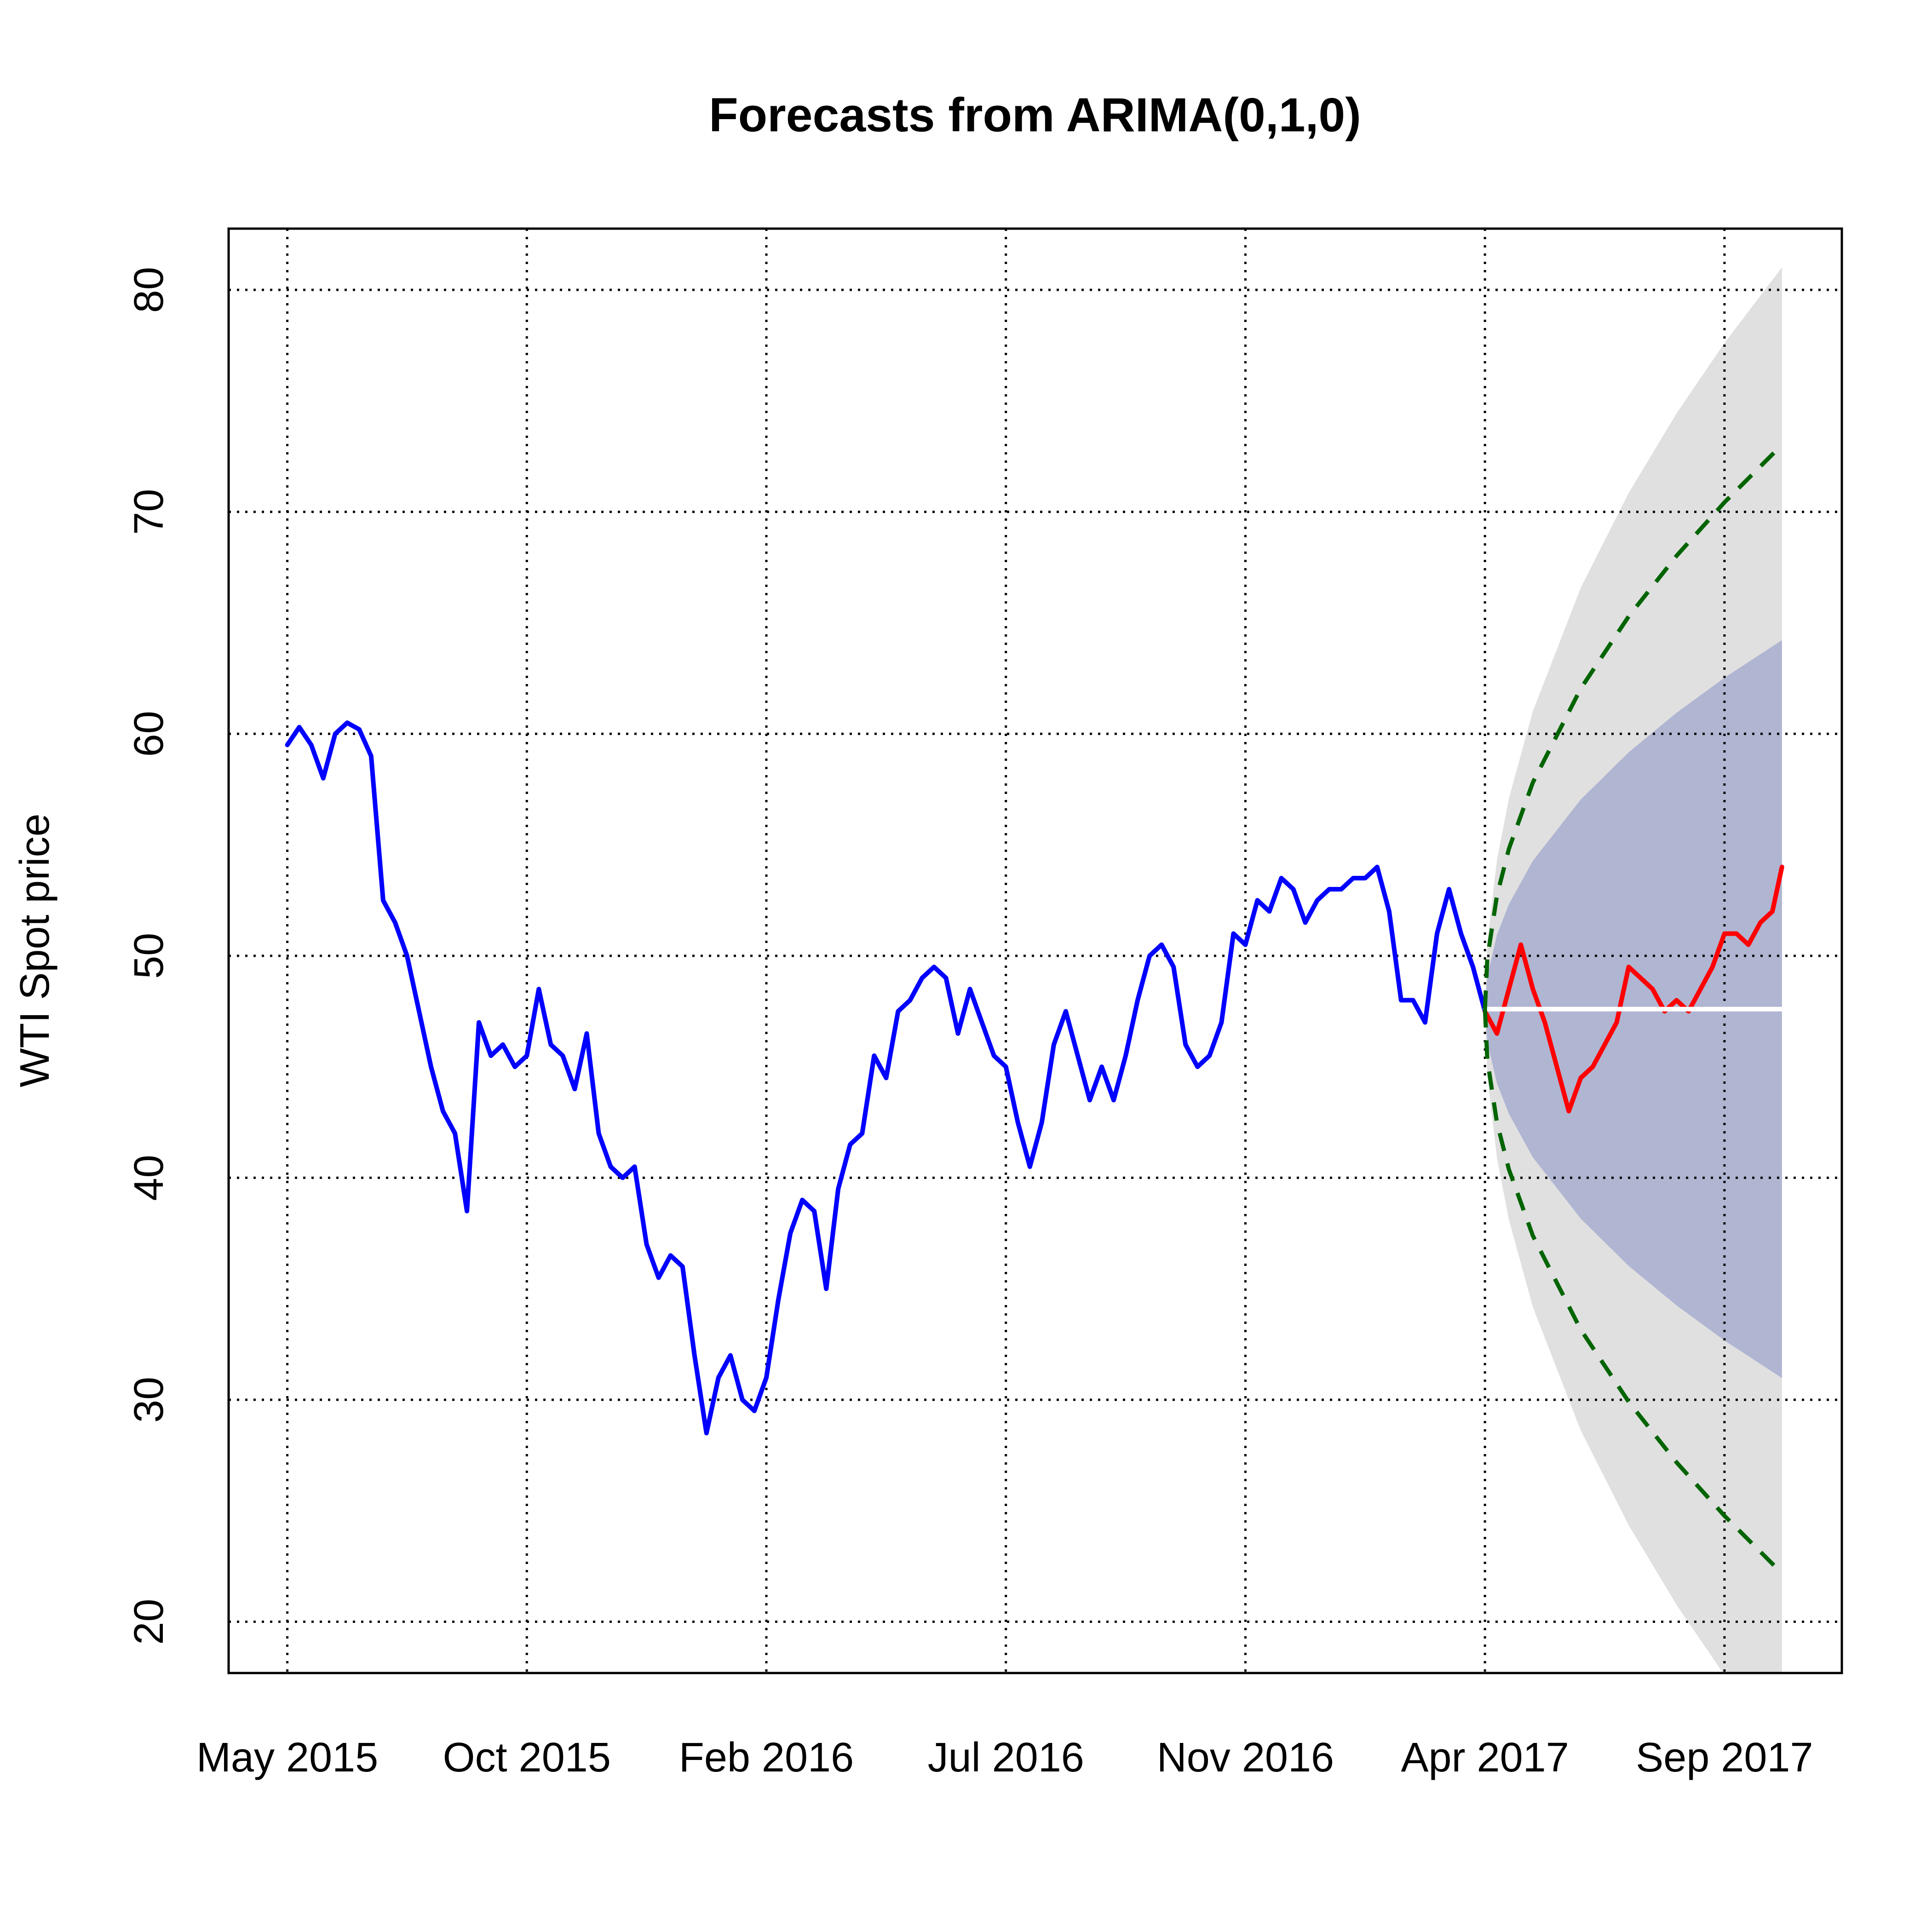  I want to click on chart-title: Forecasts from ARIMA(0,1,0), so click(1035, 115).